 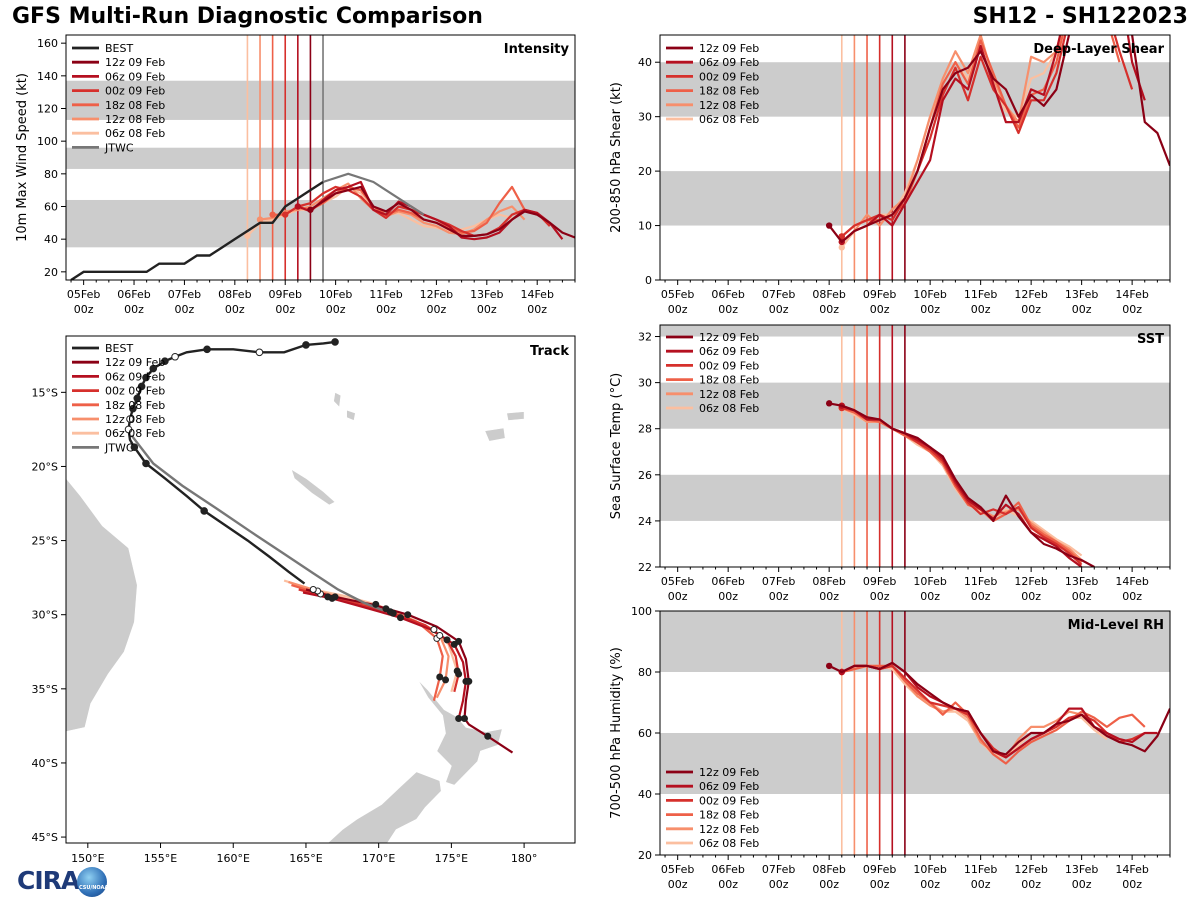 I want to click on y-tick-label: 35°S, so click(x=45, y=689).